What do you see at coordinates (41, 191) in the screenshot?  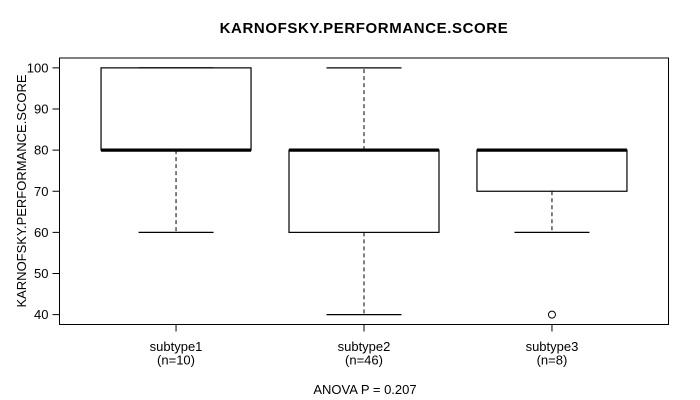 I see `y-tick-label: 70` at bounding box center [41, 191].